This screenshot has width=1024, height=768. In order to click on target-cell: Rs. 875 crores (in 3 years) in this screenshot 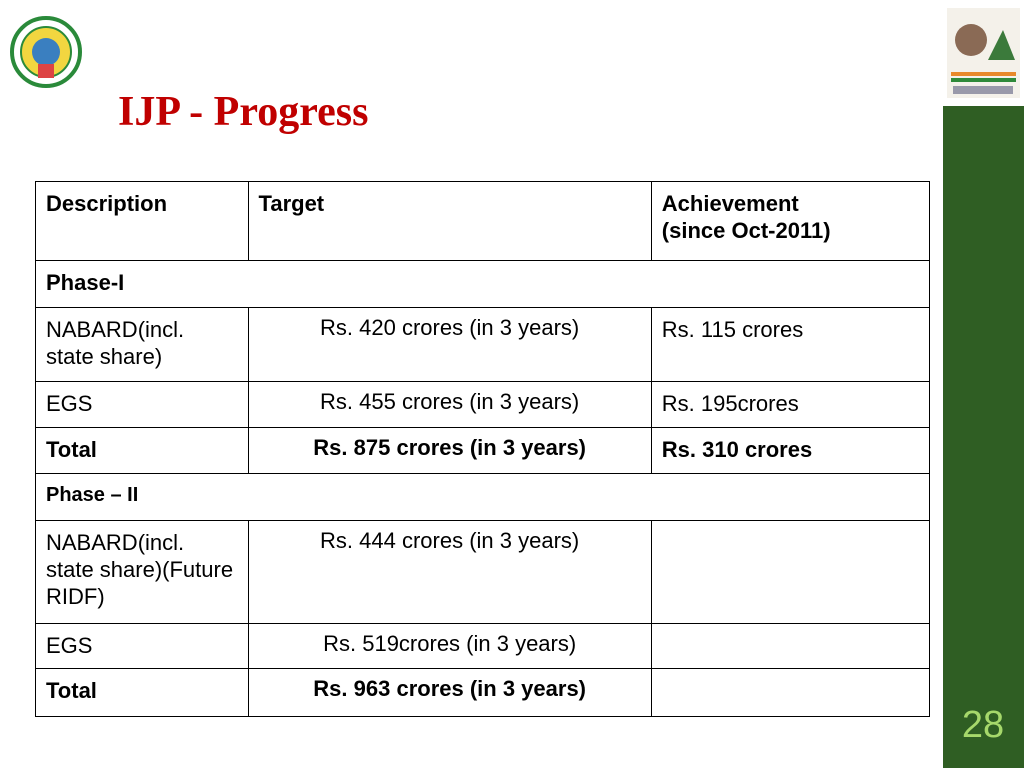, I will do `click(449, 450)`.